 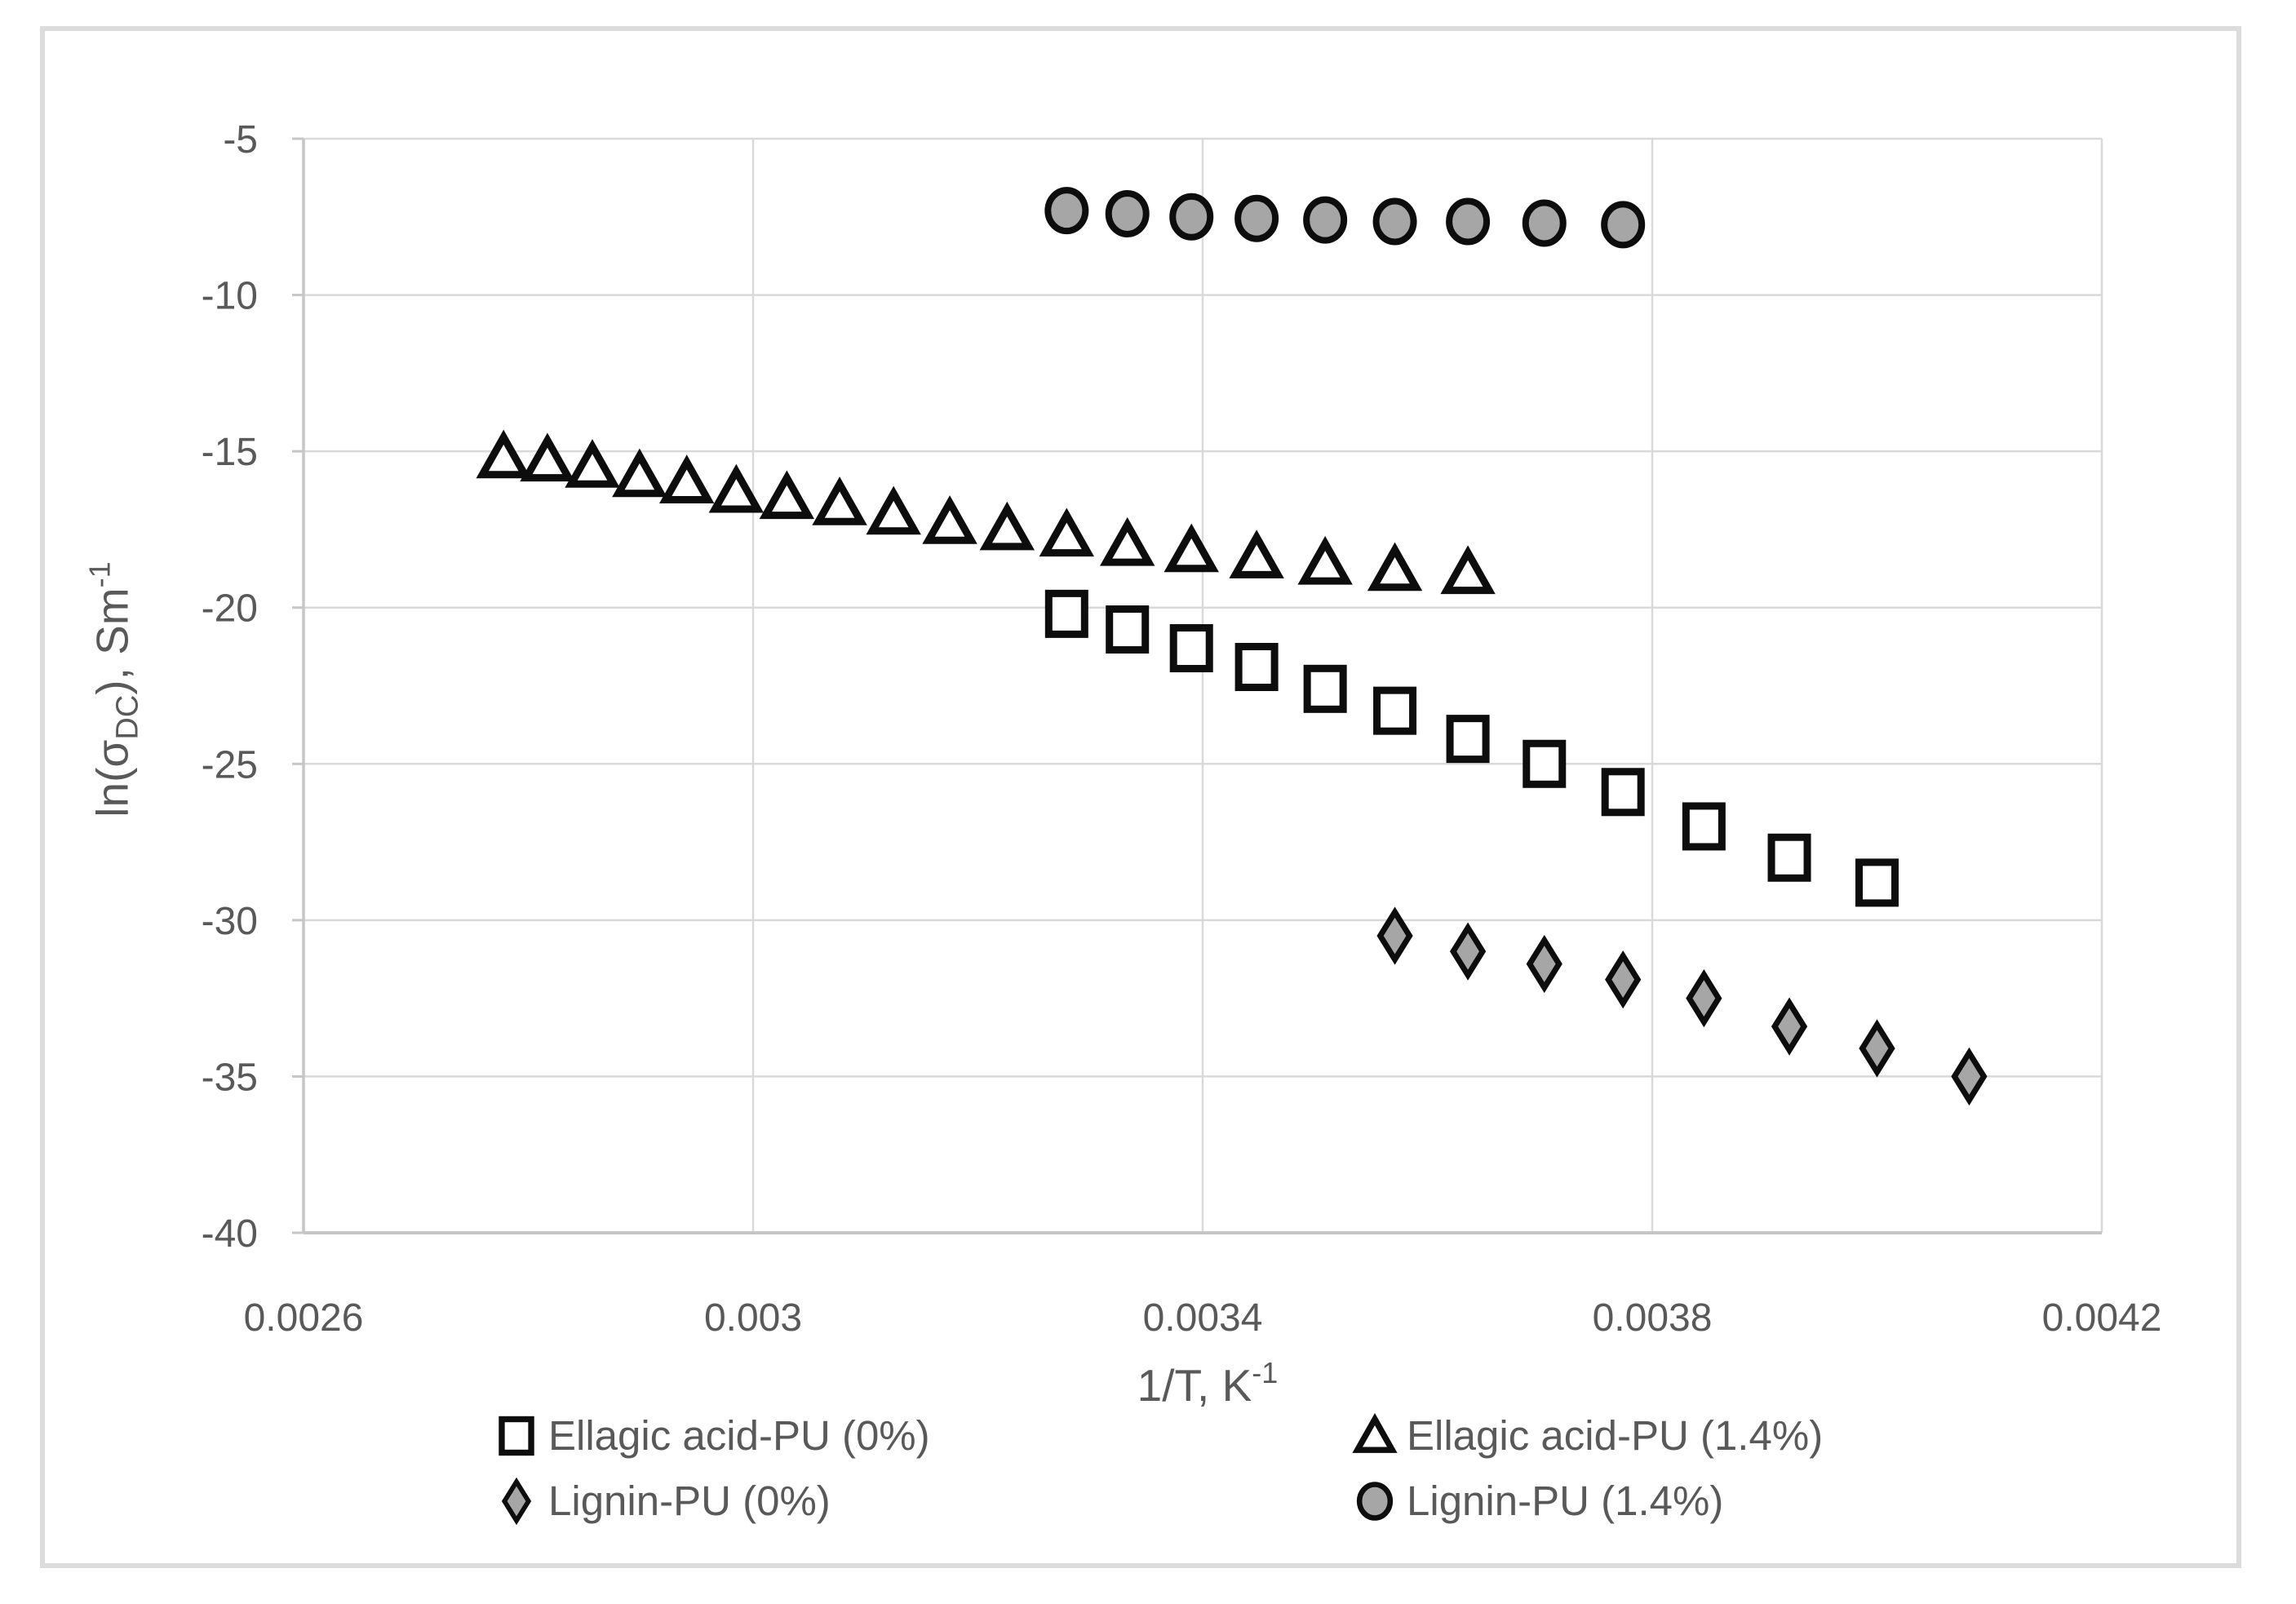 I want to click on x-axis-title: 1/T, K-1, so click(x=1207, y=1383).